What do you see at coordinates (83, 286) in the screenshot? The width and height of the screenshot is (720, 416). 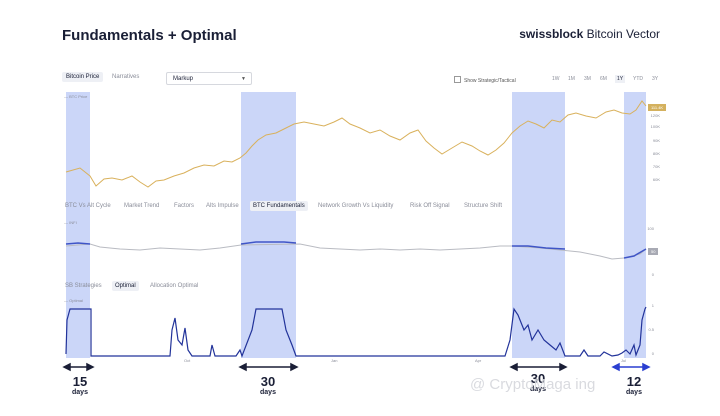 I see `subtab-sb-strategies: SB Strategies` at bounding box center [83, 286].